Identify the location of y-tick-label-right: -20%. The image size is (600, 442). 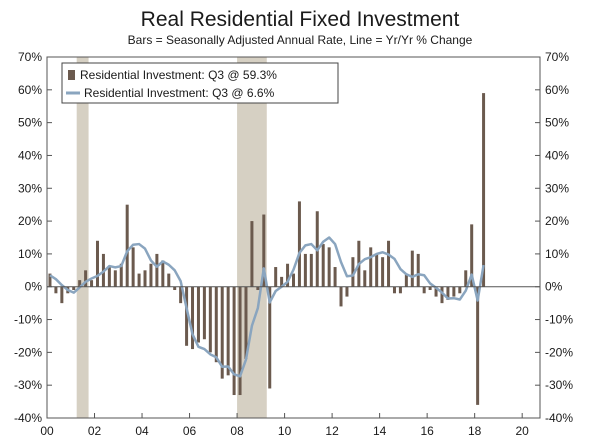
(559, 352).